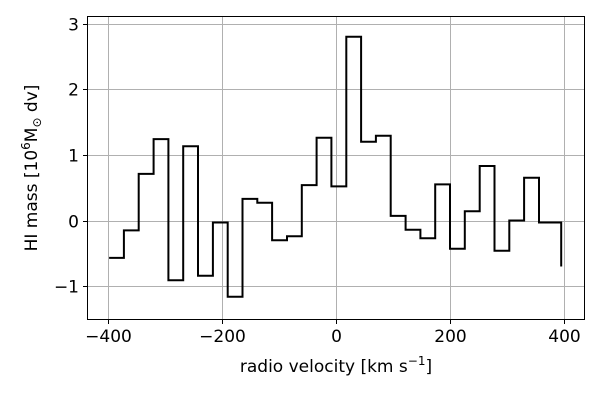 This screenshot has height=400, width=600. I want to click on x-tick-label: 400, so click(564, 337).